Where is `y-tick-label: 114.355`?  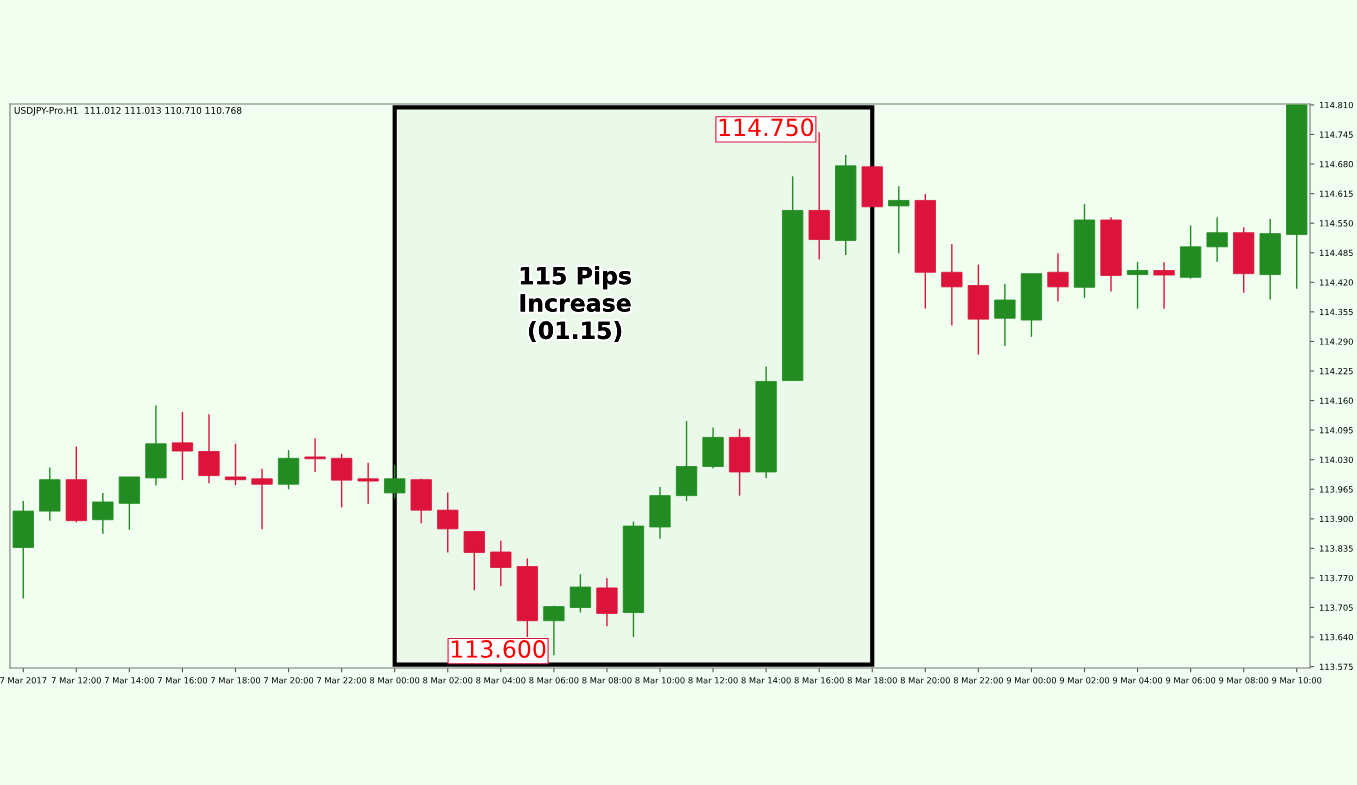 y-tick-label: 114.355 is located at coordinates (1336, 312).